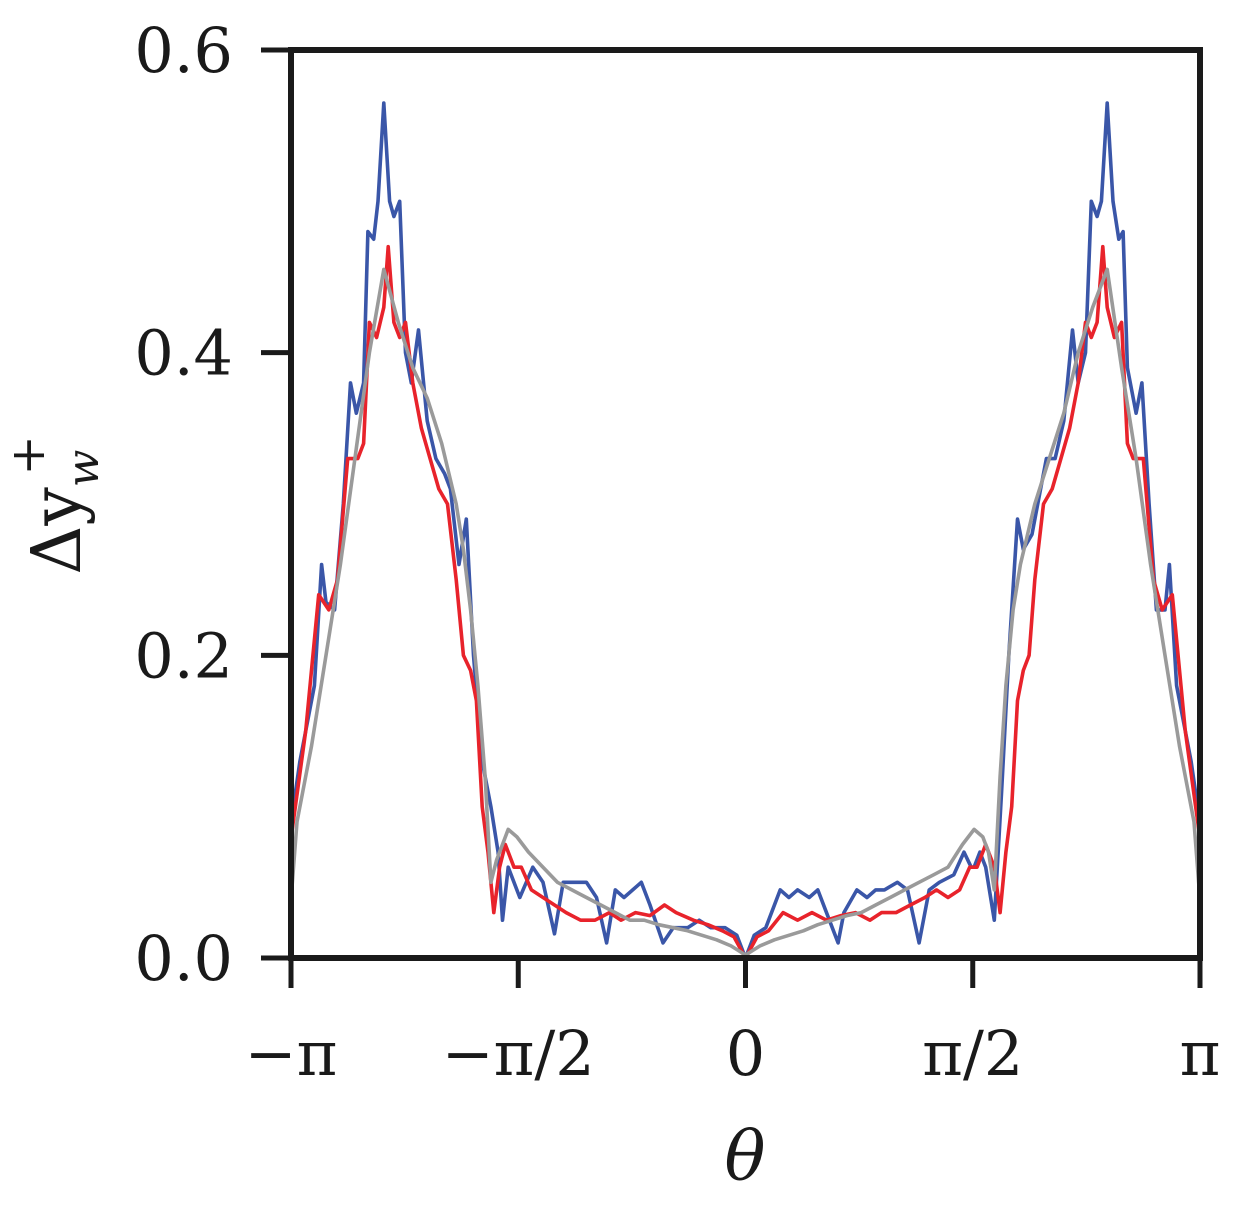 Image resolution: width=1241 pixels, height=1209 pixels. I want to click on x-tick-label-0: −π, so click(291, 1053).